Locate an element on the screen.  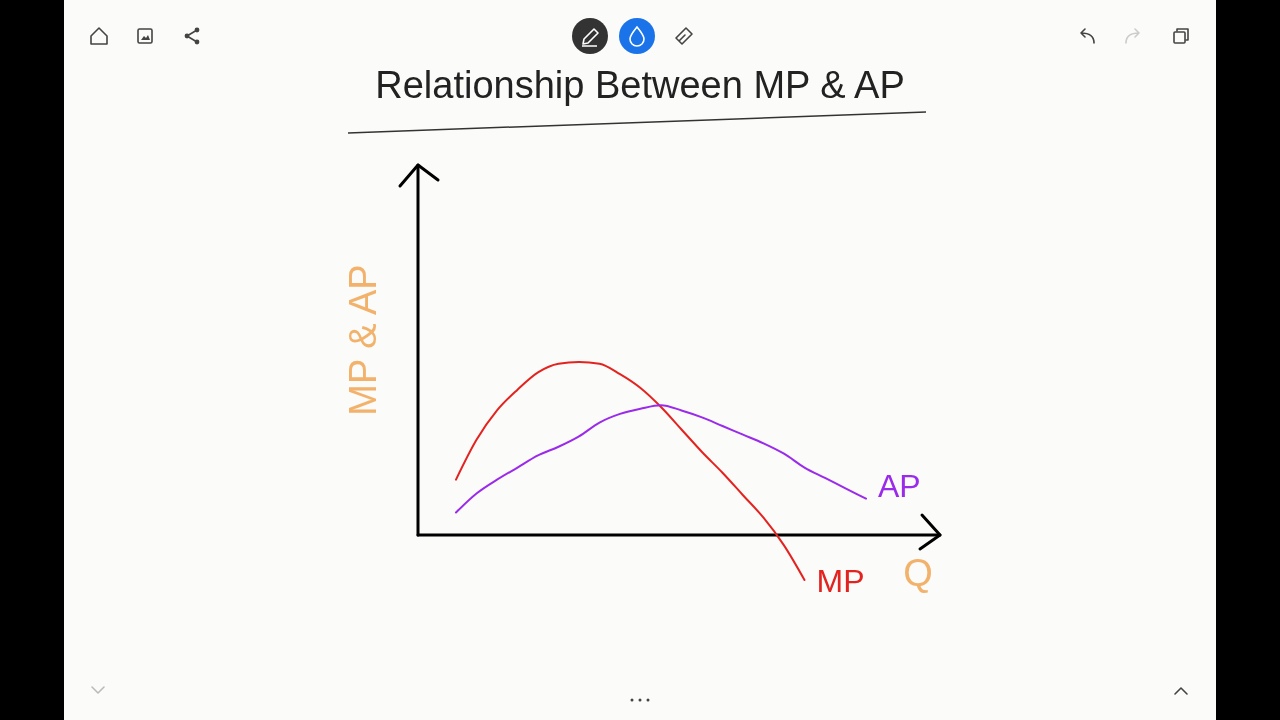
series-label: AP is located at coordinates (899, 485).